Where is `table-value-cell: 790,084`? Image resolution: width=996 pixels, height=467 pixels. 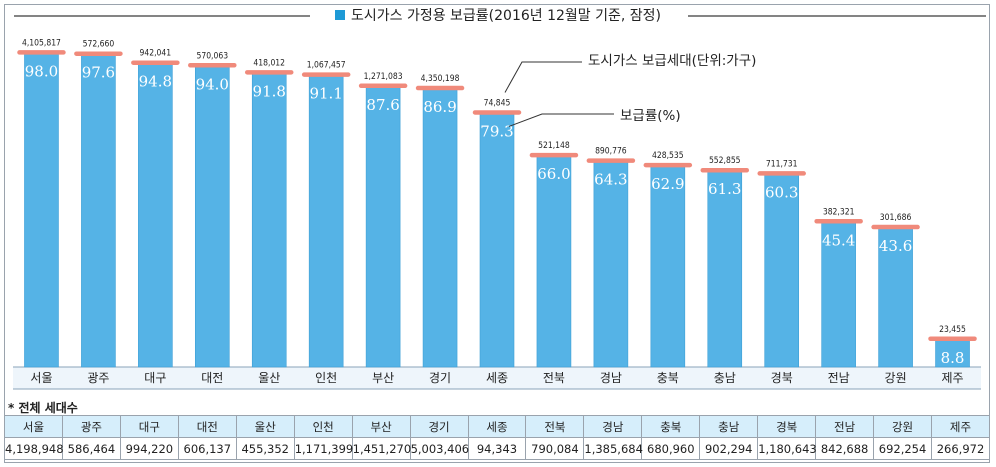 table-value-cell: 790,084 is located at coordinates (555, 448).